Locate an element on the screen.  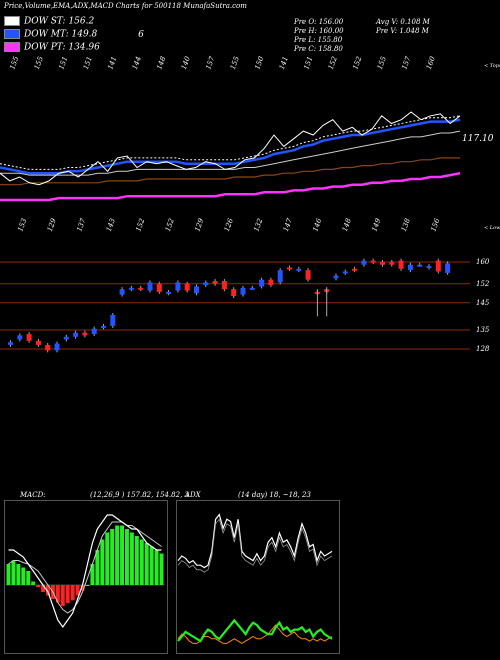
price-level-label: 145 is located at coordinates (483, 303).